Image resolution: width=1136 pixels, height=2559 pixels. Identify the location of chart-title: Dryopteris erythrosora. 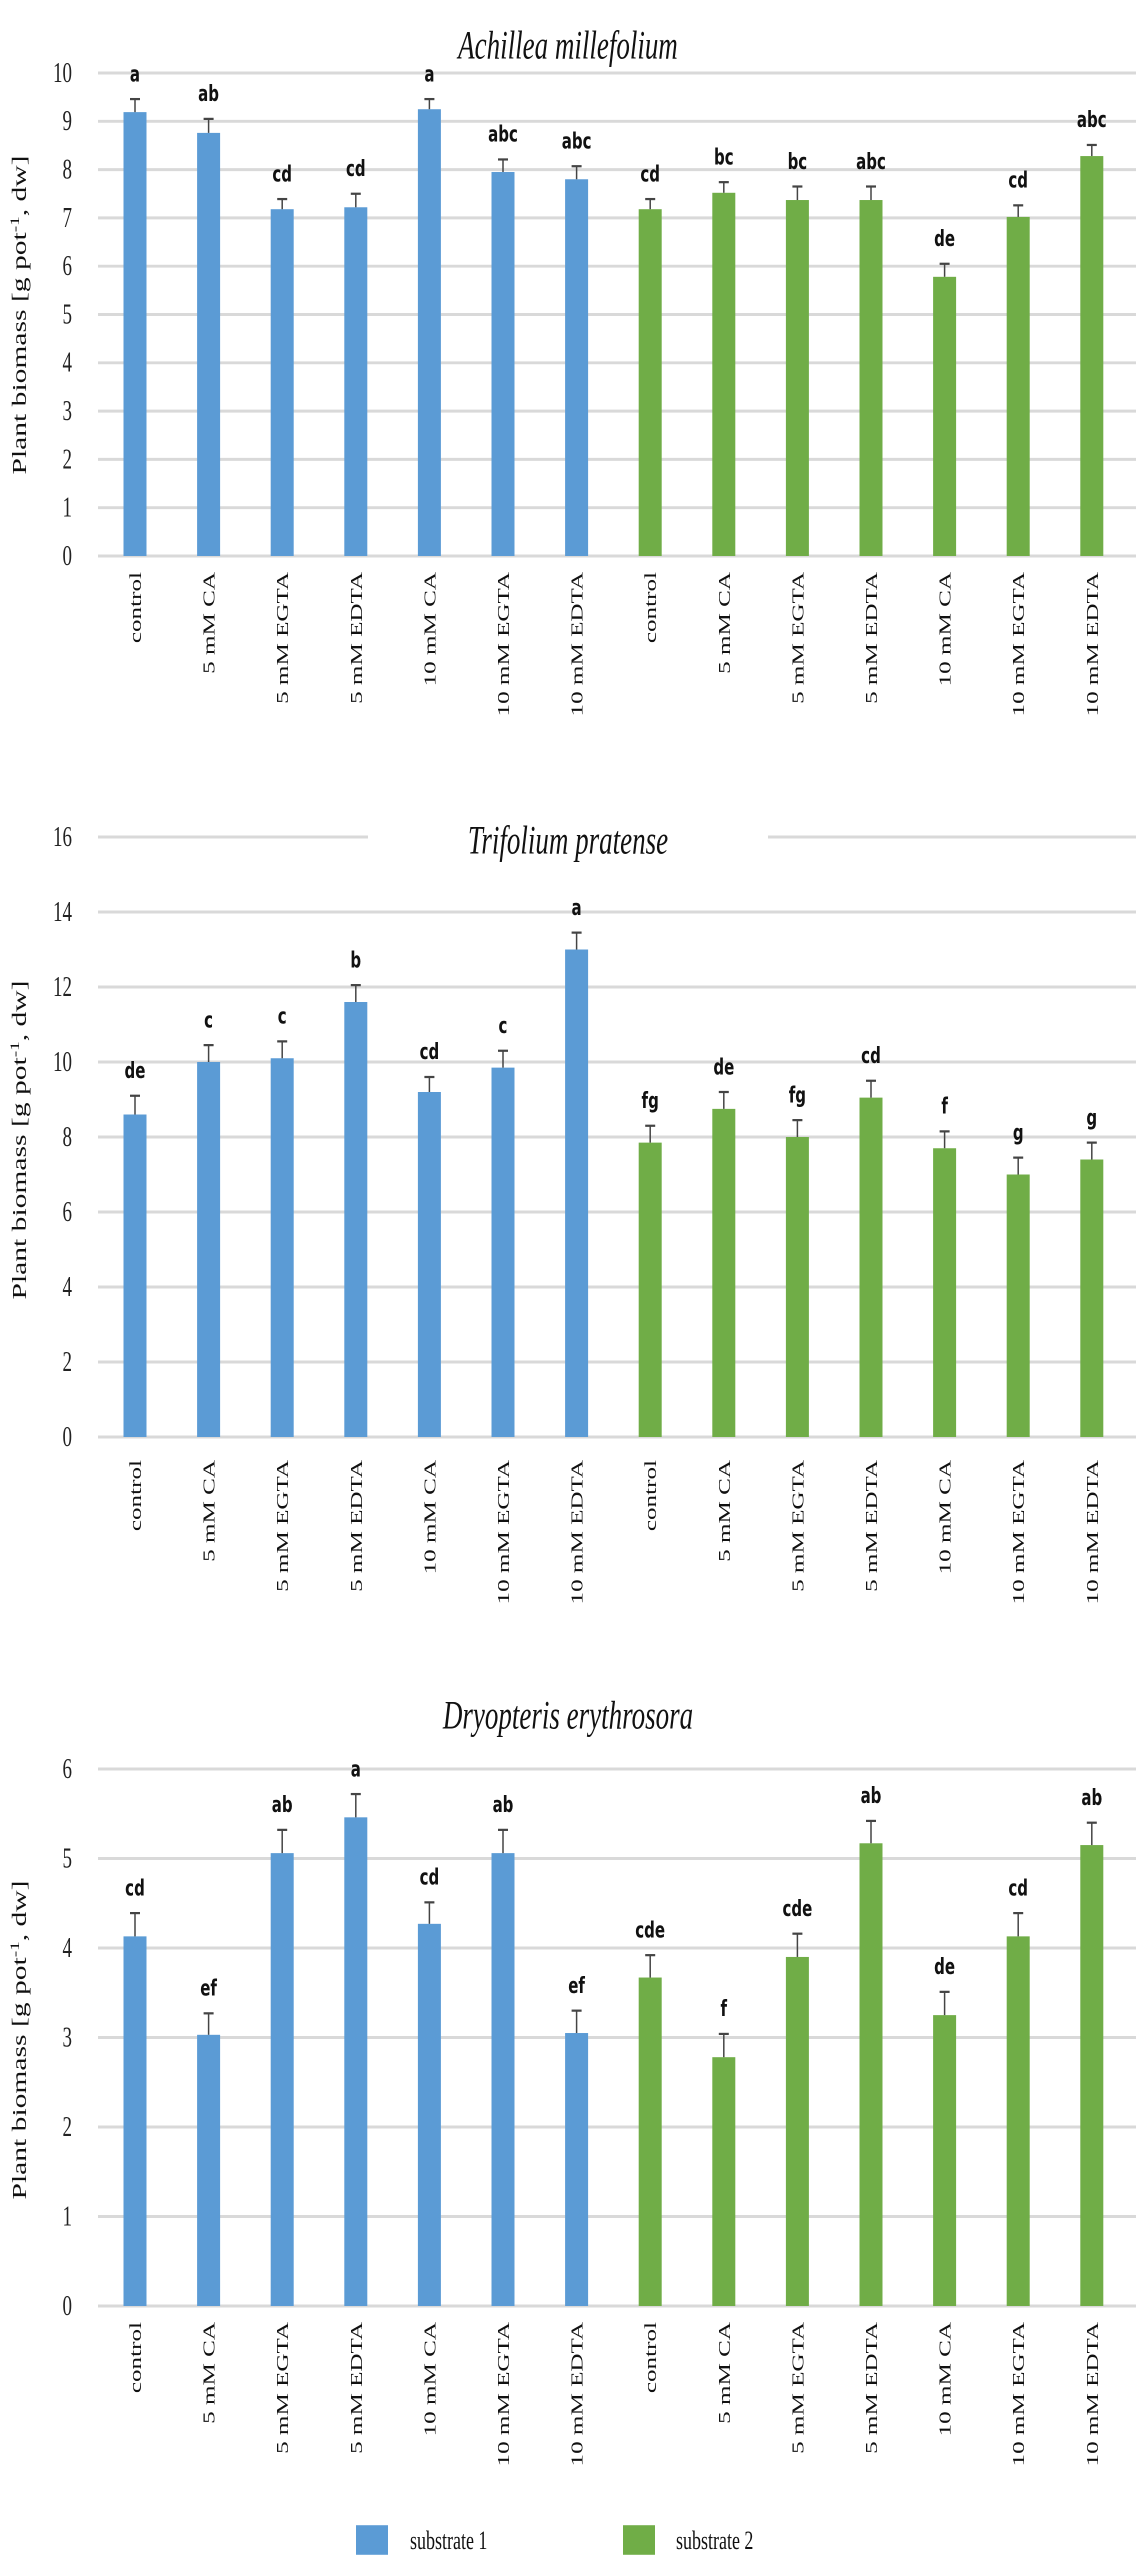
(567, 1715).